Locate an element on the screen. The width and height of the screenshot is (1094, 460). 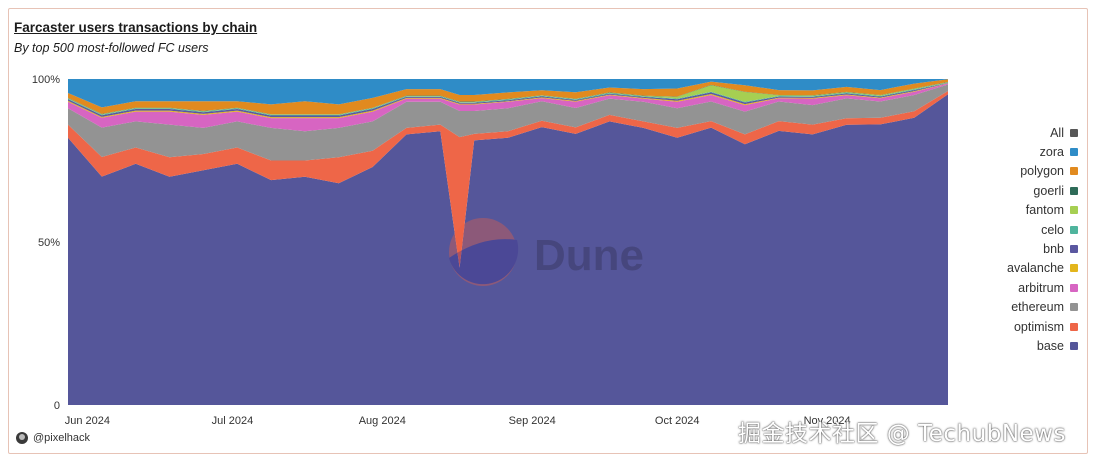
legend-item-zora: zora is located at coordinates (1042, 151).